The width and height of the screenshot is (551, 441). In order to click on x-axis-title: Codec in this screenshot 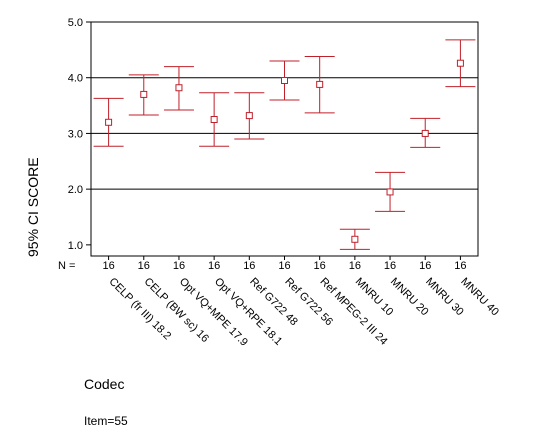, I will do `click(104, 384)`.